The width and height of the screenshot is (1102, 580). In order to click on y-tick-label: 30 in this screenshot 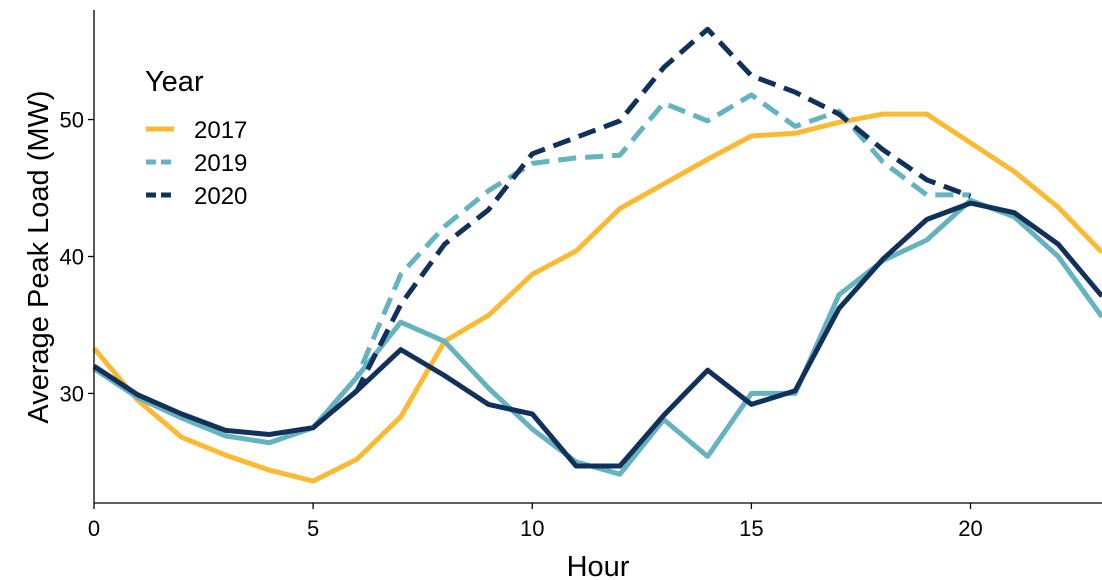, I will do `click(72, 393)`.